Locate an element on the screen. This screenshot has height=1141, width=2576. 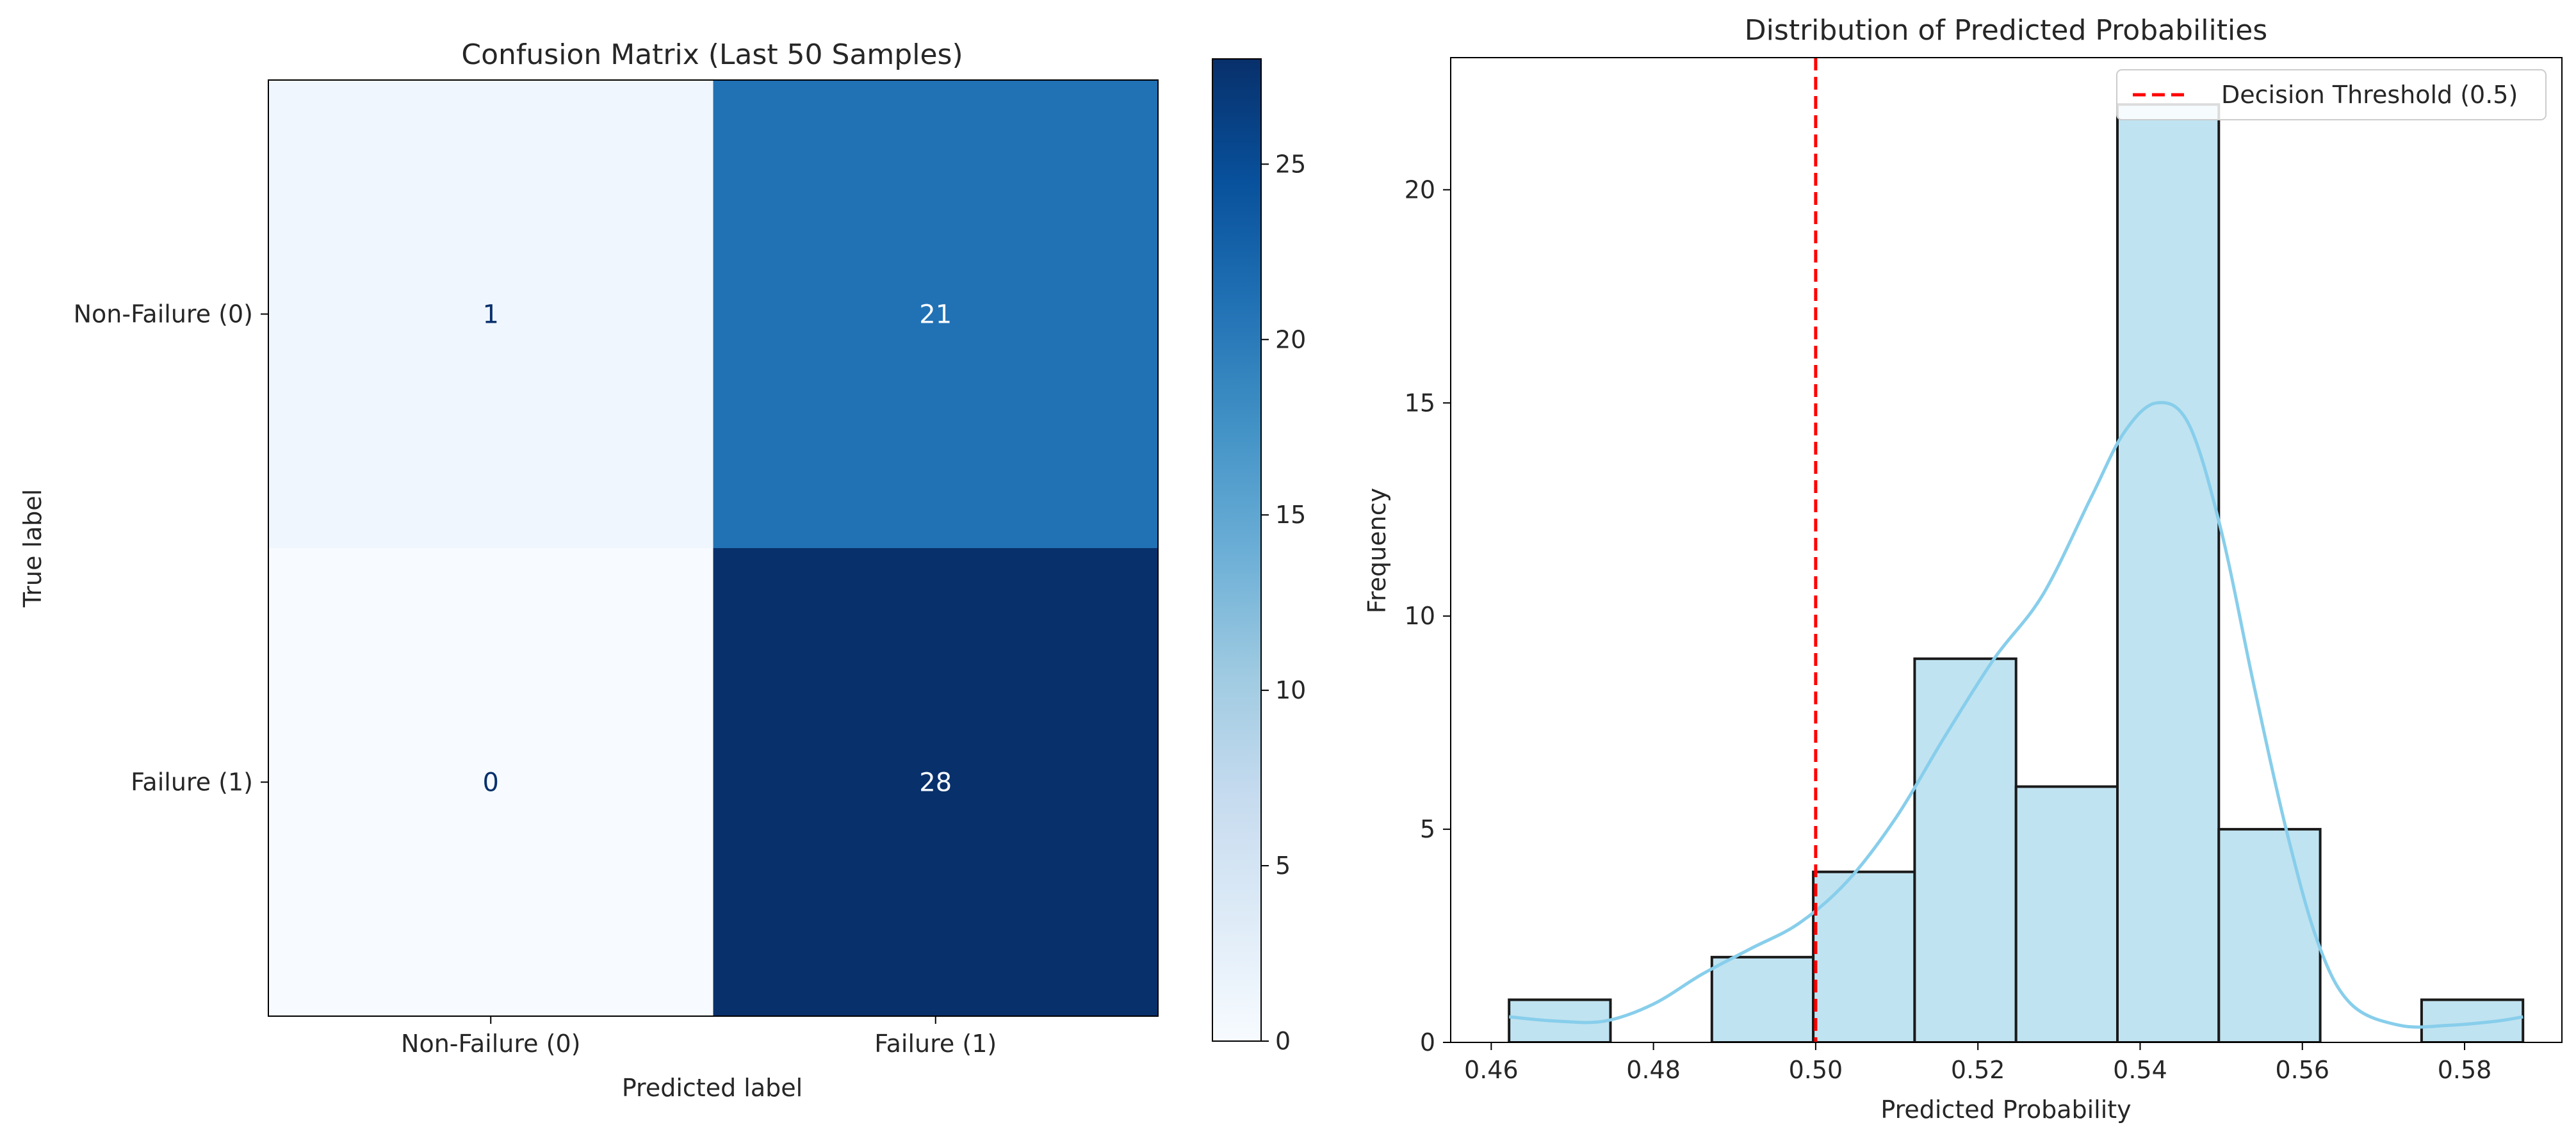
cm-title: Confusion Matrix (Last 50 Samples) is located at coordinates (712, 55).